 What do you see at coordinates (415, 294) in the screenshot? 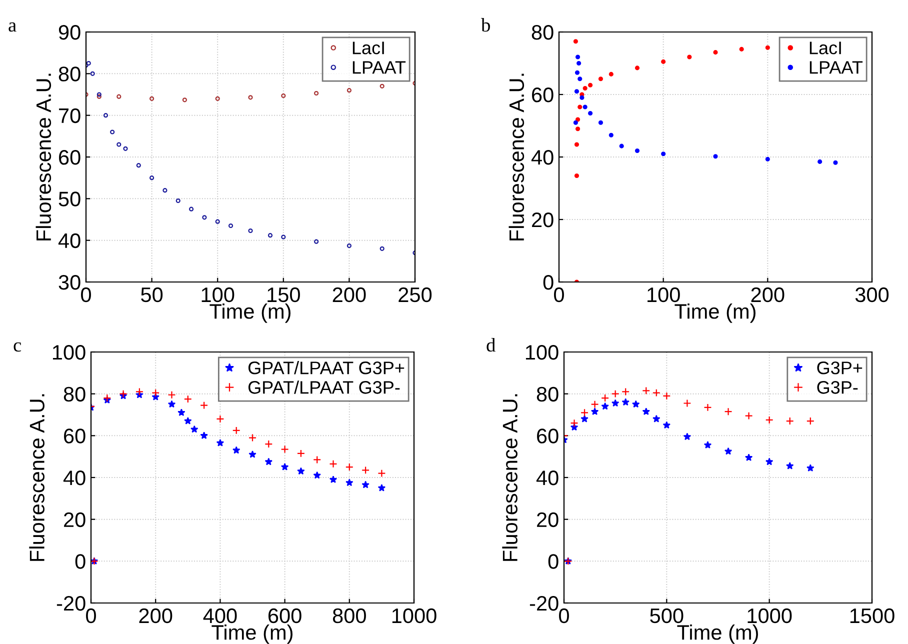
I see `x-tick-label: 250` at bounding box center [415, 294].